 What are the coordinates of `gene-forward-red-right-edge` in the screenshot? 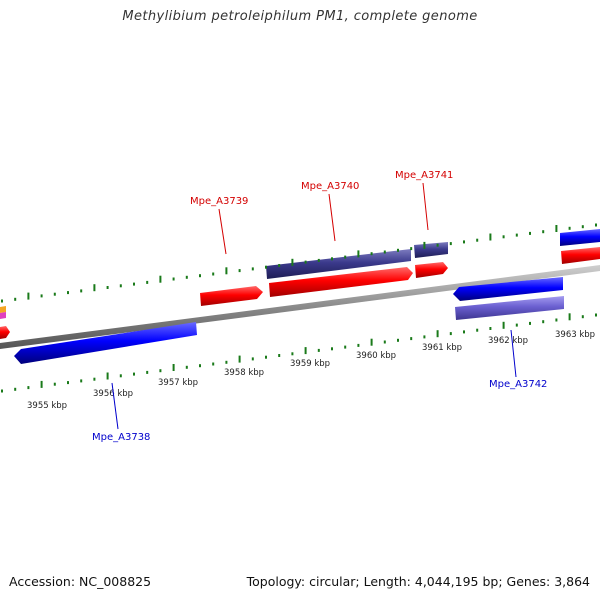 It's located at (580, 255).